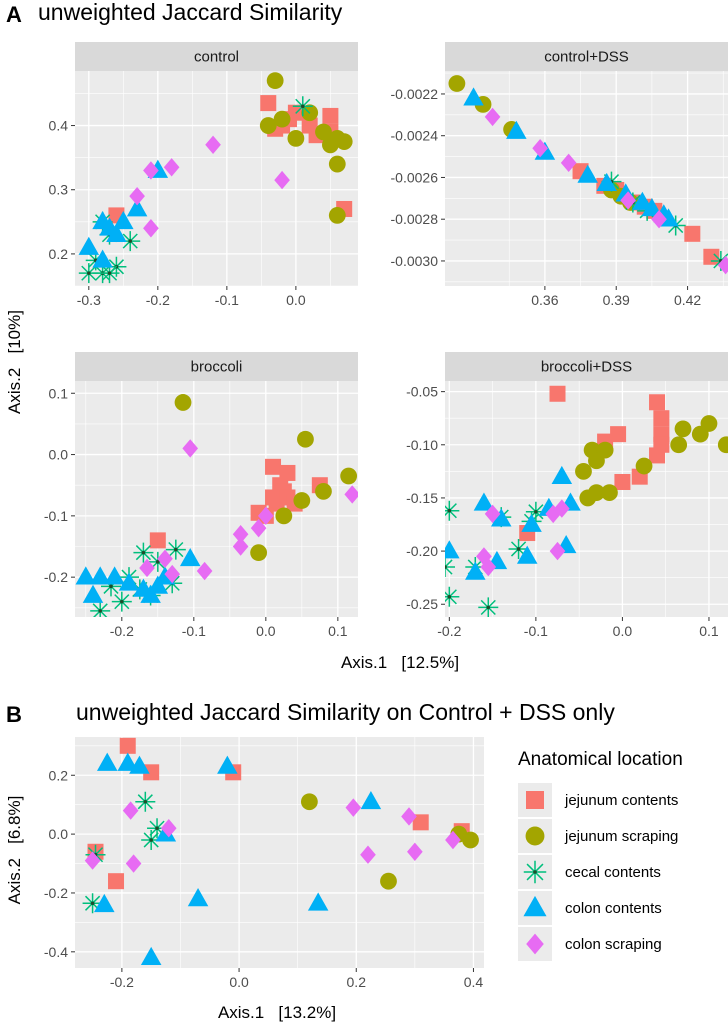 This screenshot has width=728, height=1027. What do you see at coordinates (621, 836) in the screenshot?
I see `legend-label-jejunum-scraping: jejunum scraping` at bounding box center [621, 836].